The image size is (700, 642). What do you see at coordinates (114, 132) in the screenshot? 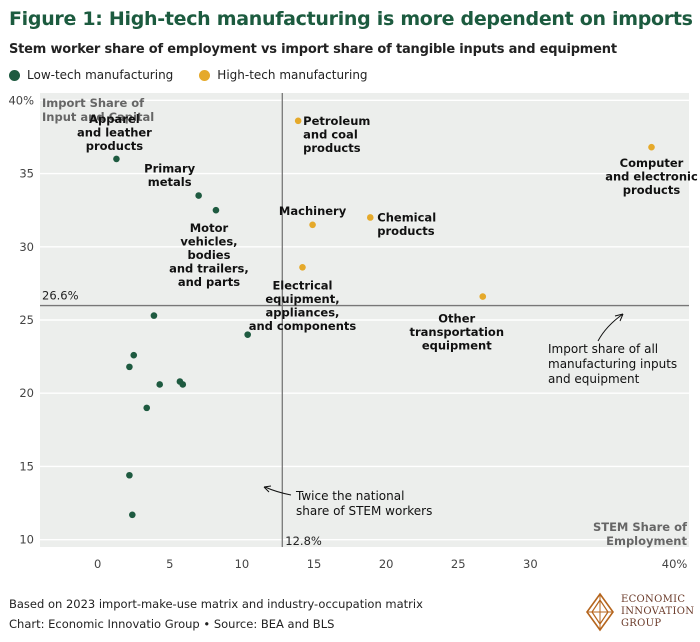
I see `point-label-apparel-and-leather-products: Apparel and leather products` at bounding box center [114, 132].